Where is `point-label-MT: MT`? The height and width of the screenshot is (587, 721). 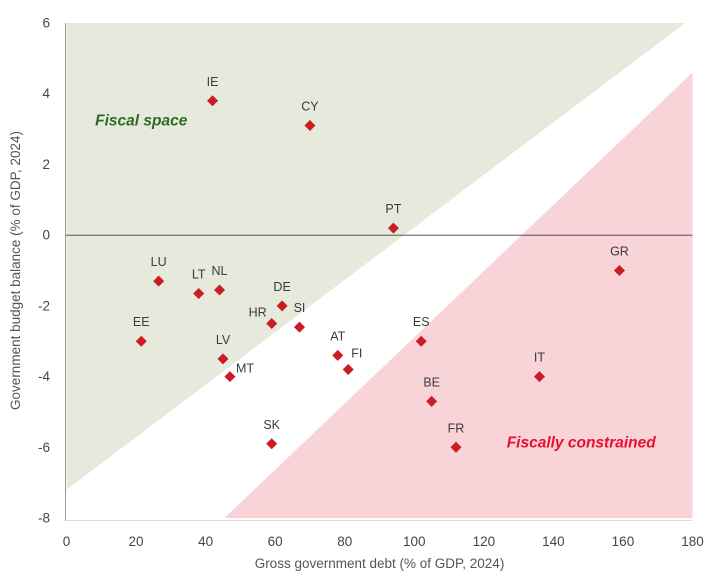 point-label-MT: MT is located at coordinates (245, 369).